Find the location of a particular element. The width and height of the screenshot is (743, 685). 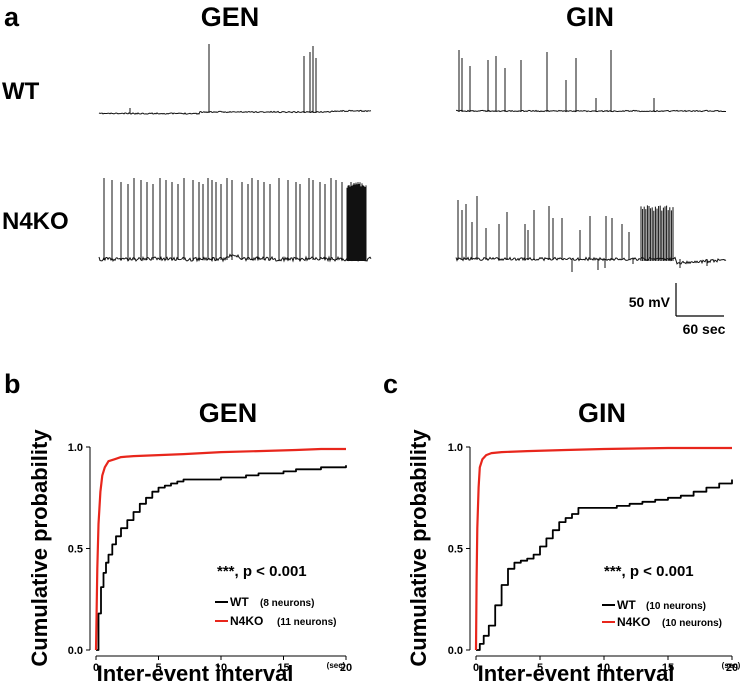

chart-b-legend-n4ko-detail: (11 neurons) is located at coordinates (306, 622).